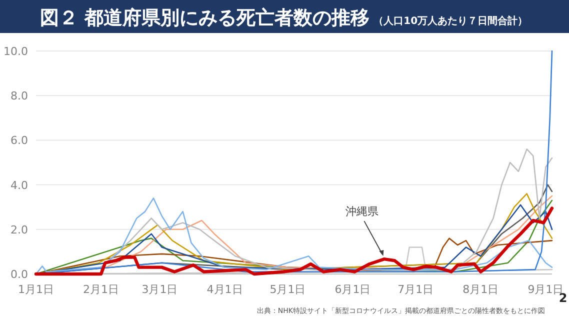  Describe the element at coordinates (19, 185) in the screenshot. I see `y-tick-label: 4.0` at that location.